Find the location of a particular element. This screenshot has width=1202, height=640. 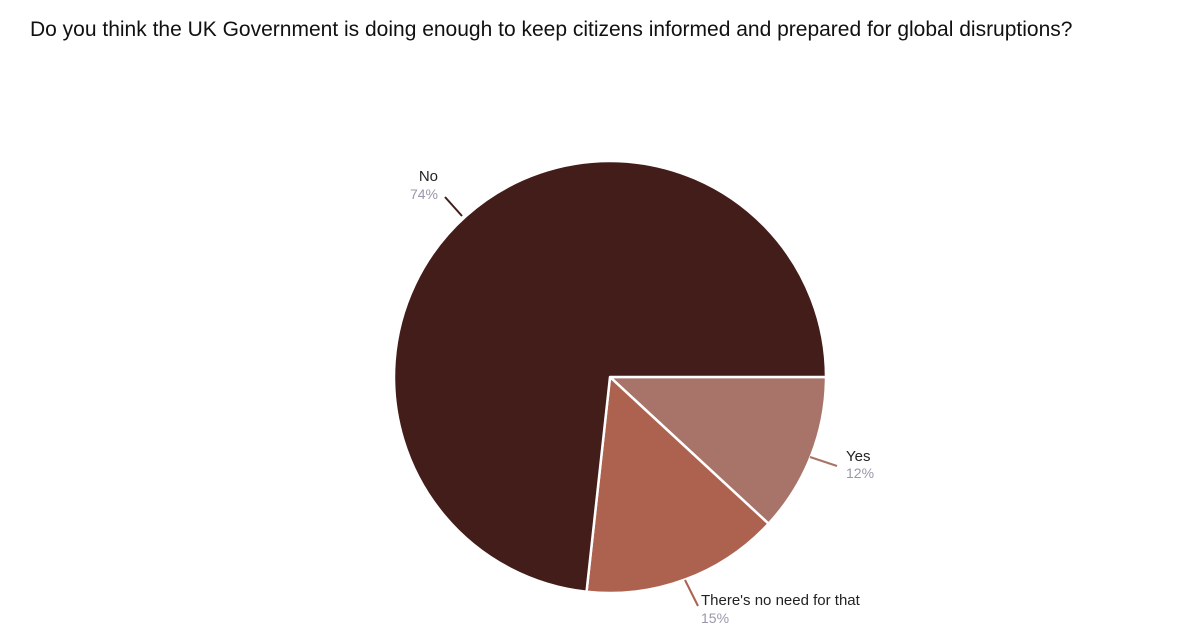

slice-percent-no: 74% is located at coordinates (424, 194).